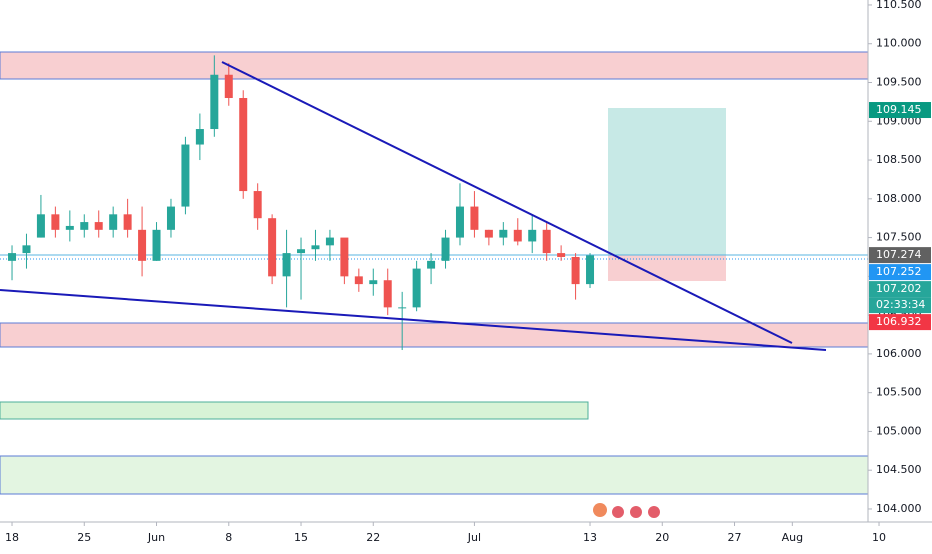  What do you see at coordinates (879, 537) in the screenshot?
I see `x-tick-label: 10` at bounding box center [879, 537].